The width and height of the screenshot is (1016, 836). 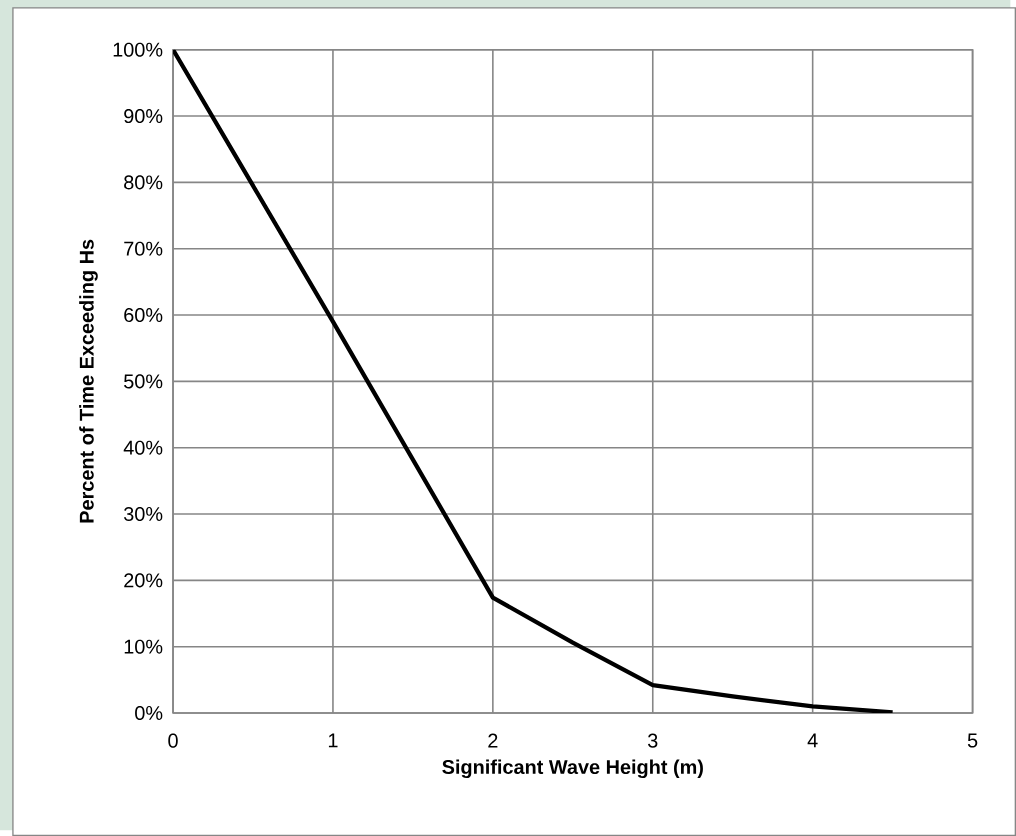 What do you see at coordinates (812, 740) in the screenshot?
I see `x-tick-label: 4` at bounding box center [812, 740].